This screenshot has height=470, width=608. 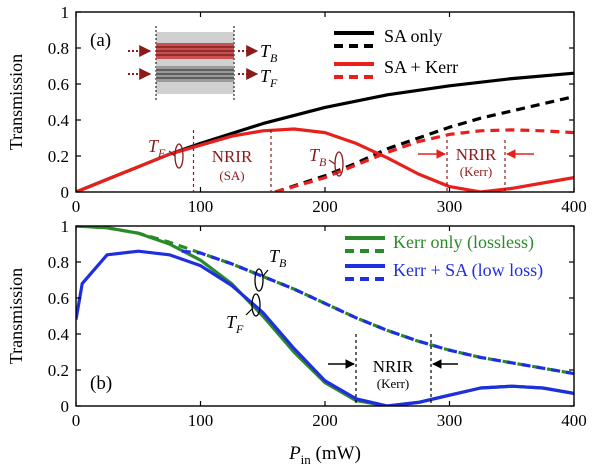 What do you see at coordinates (269, 78) in the screenshot?
I see `inset-label-tf: TF` at bounding box center [269, 78].